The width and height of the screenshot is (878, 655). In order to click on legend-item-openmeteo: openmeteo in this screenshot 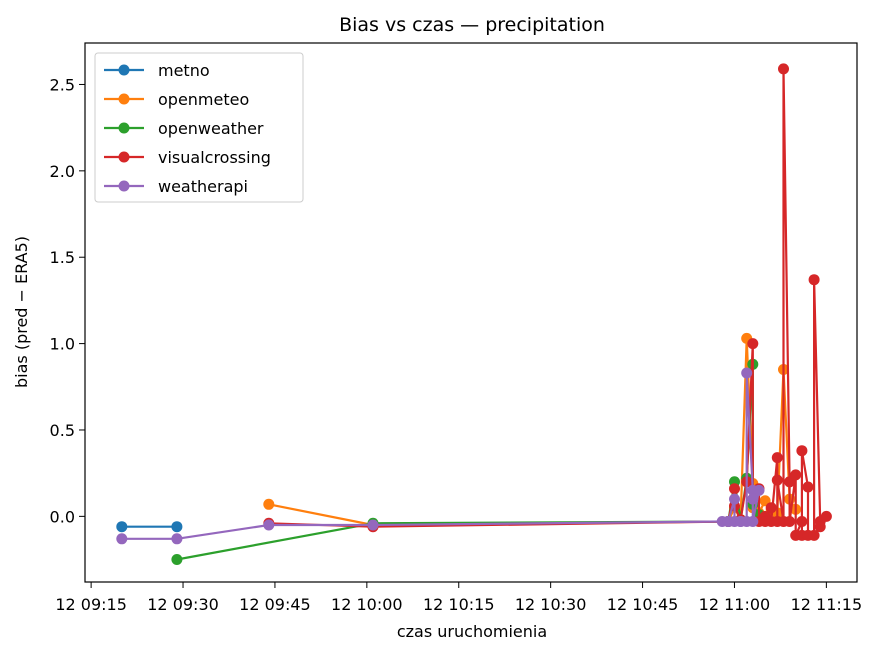, I will do `click(176, 99)`.